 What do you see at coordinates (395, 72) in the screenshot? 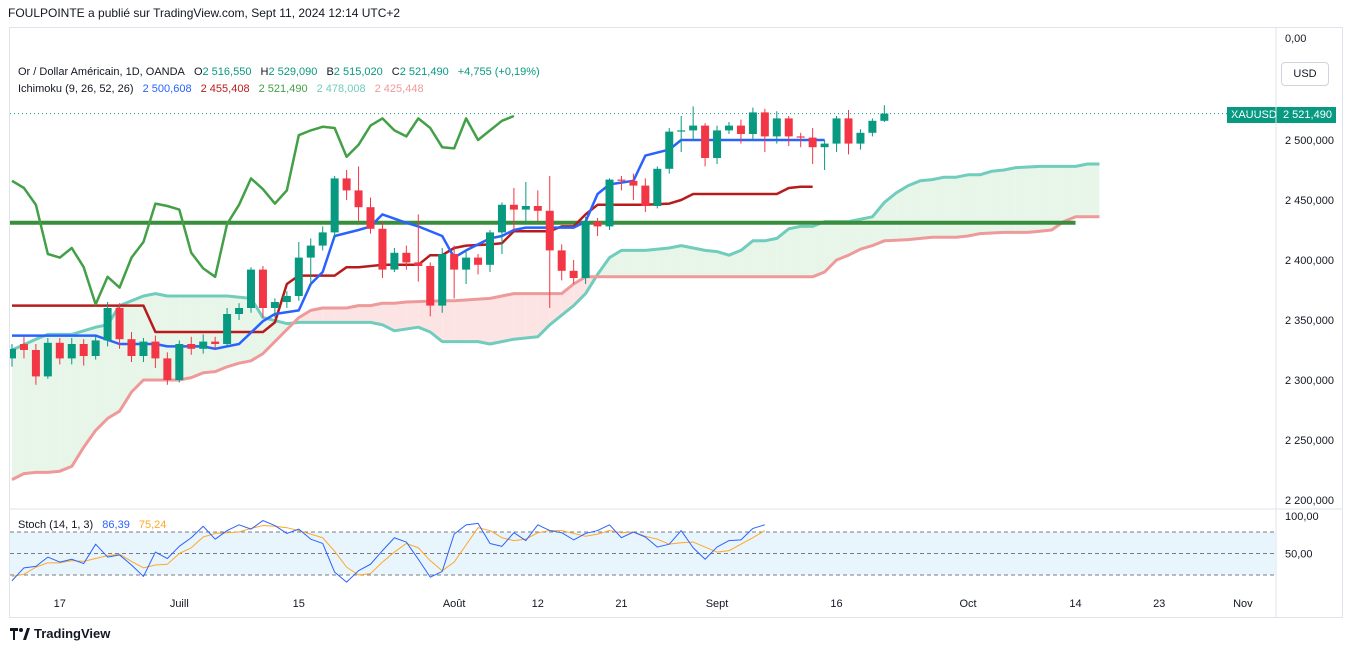
I see `close-label: C` at bounding box center [395, 72].